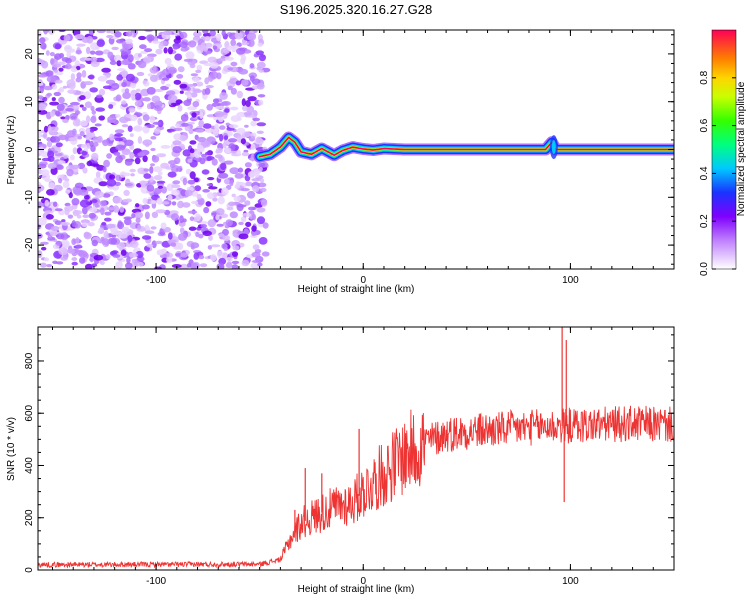 This screenshot has height=600, width=750. I want to click on colorbar-gradient, so click(724, 149).